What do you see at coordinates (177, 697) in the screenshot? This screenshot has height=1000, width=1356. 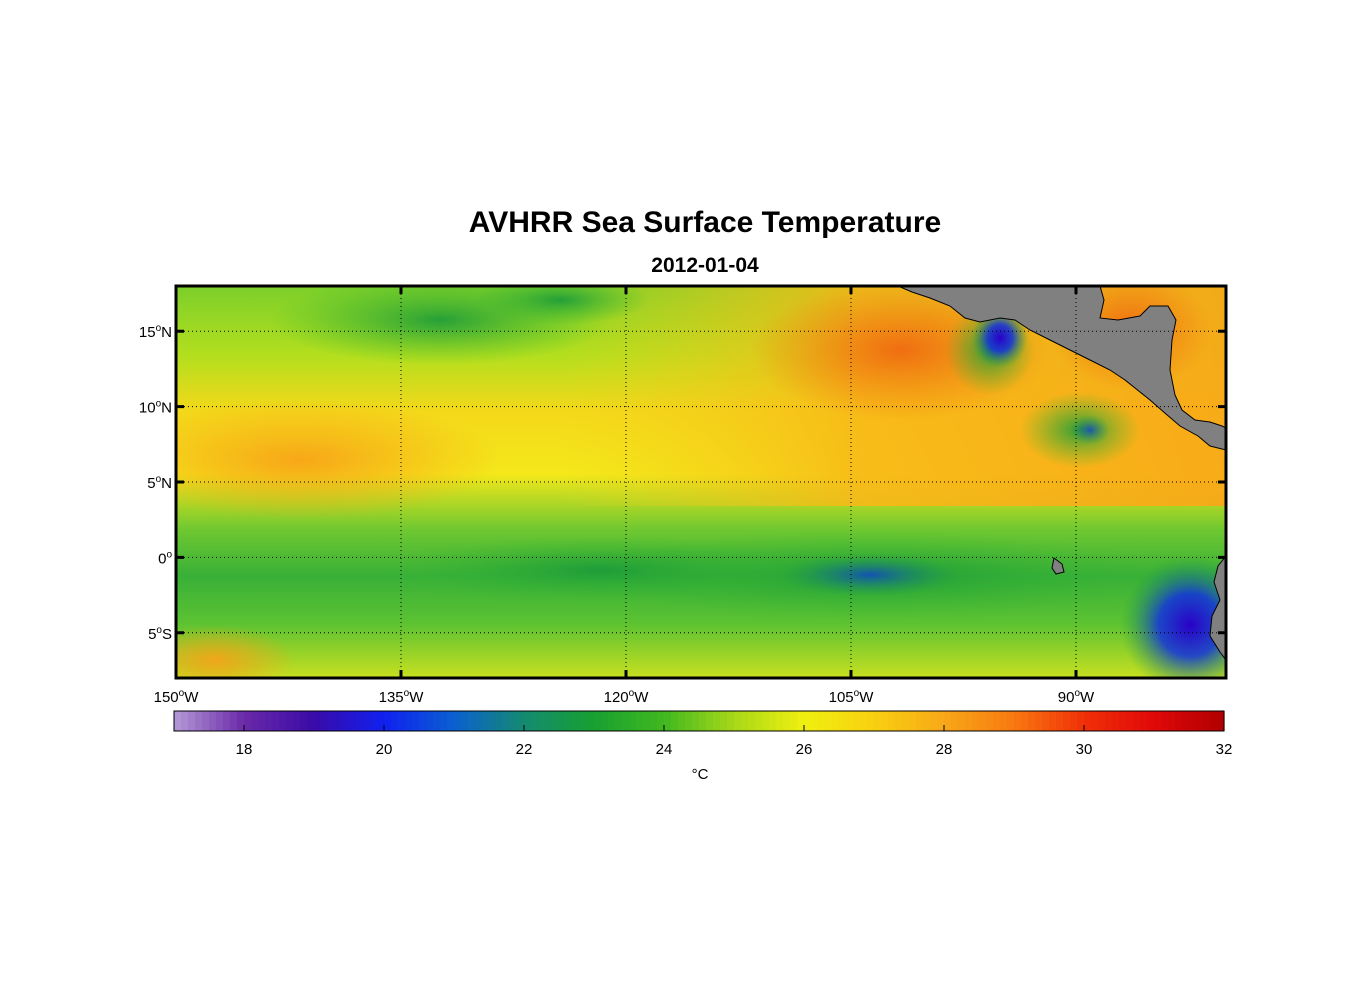 I see `lon-tick-label: 150oW` at bounding box center [177, 697].